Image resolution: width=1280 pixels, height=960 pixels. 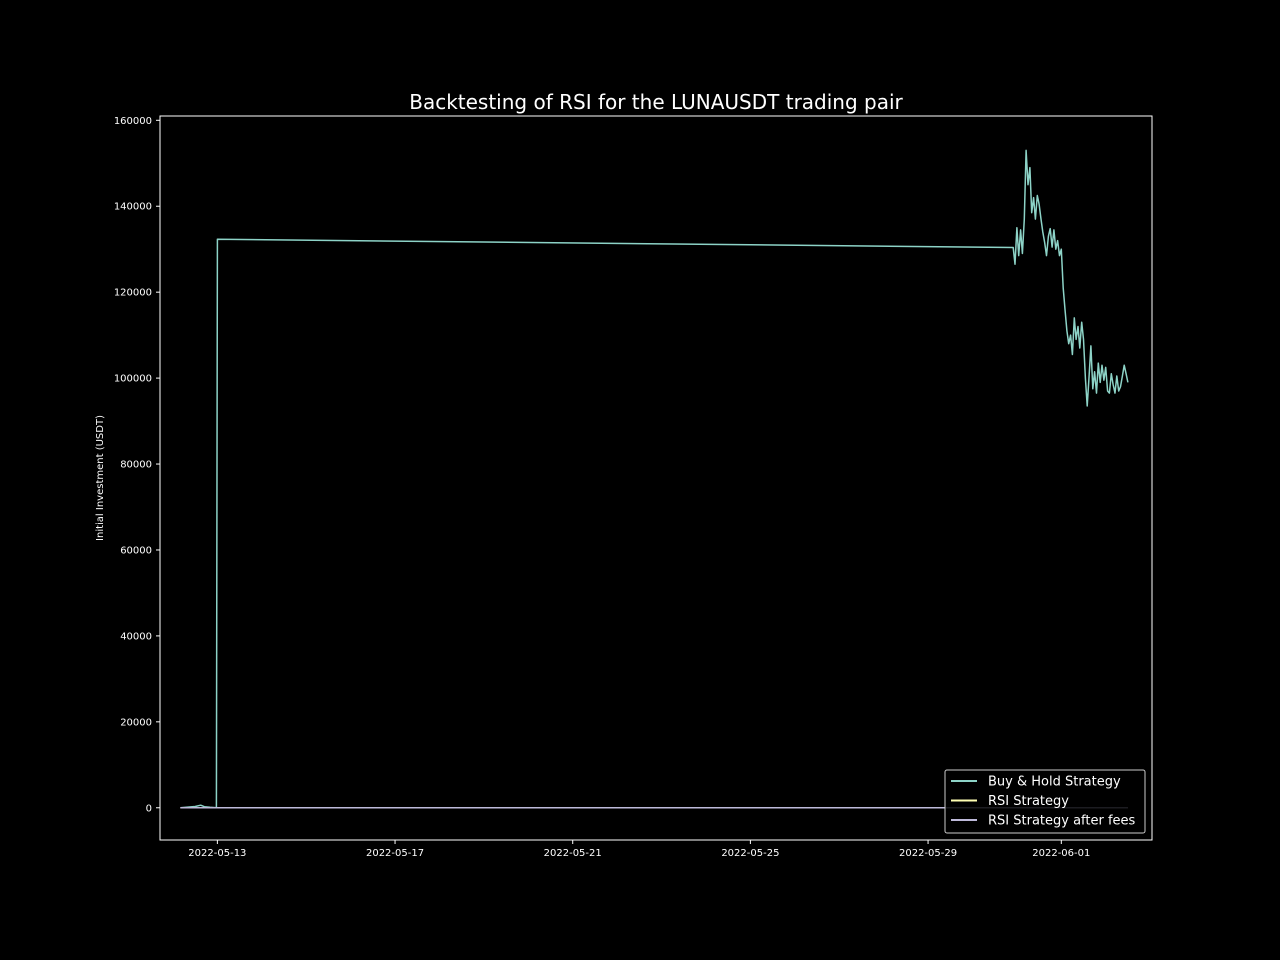 I want to click on legend-label: Buy & Hold Strategy, so click(x=1054, y=782).